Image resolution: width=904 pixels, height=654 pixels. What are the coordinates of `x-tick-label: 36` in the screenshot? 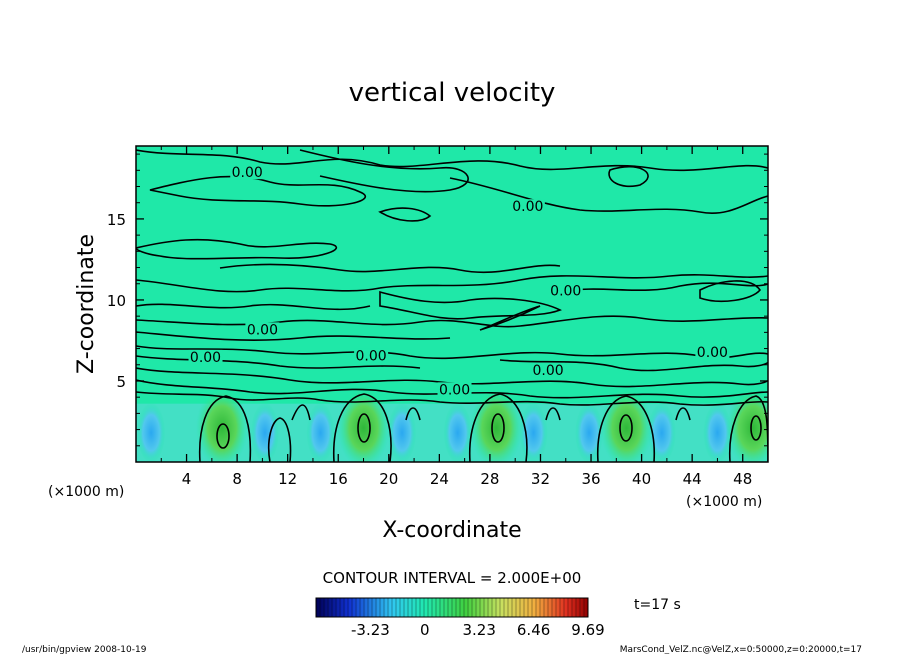 It's located at (590, 479).